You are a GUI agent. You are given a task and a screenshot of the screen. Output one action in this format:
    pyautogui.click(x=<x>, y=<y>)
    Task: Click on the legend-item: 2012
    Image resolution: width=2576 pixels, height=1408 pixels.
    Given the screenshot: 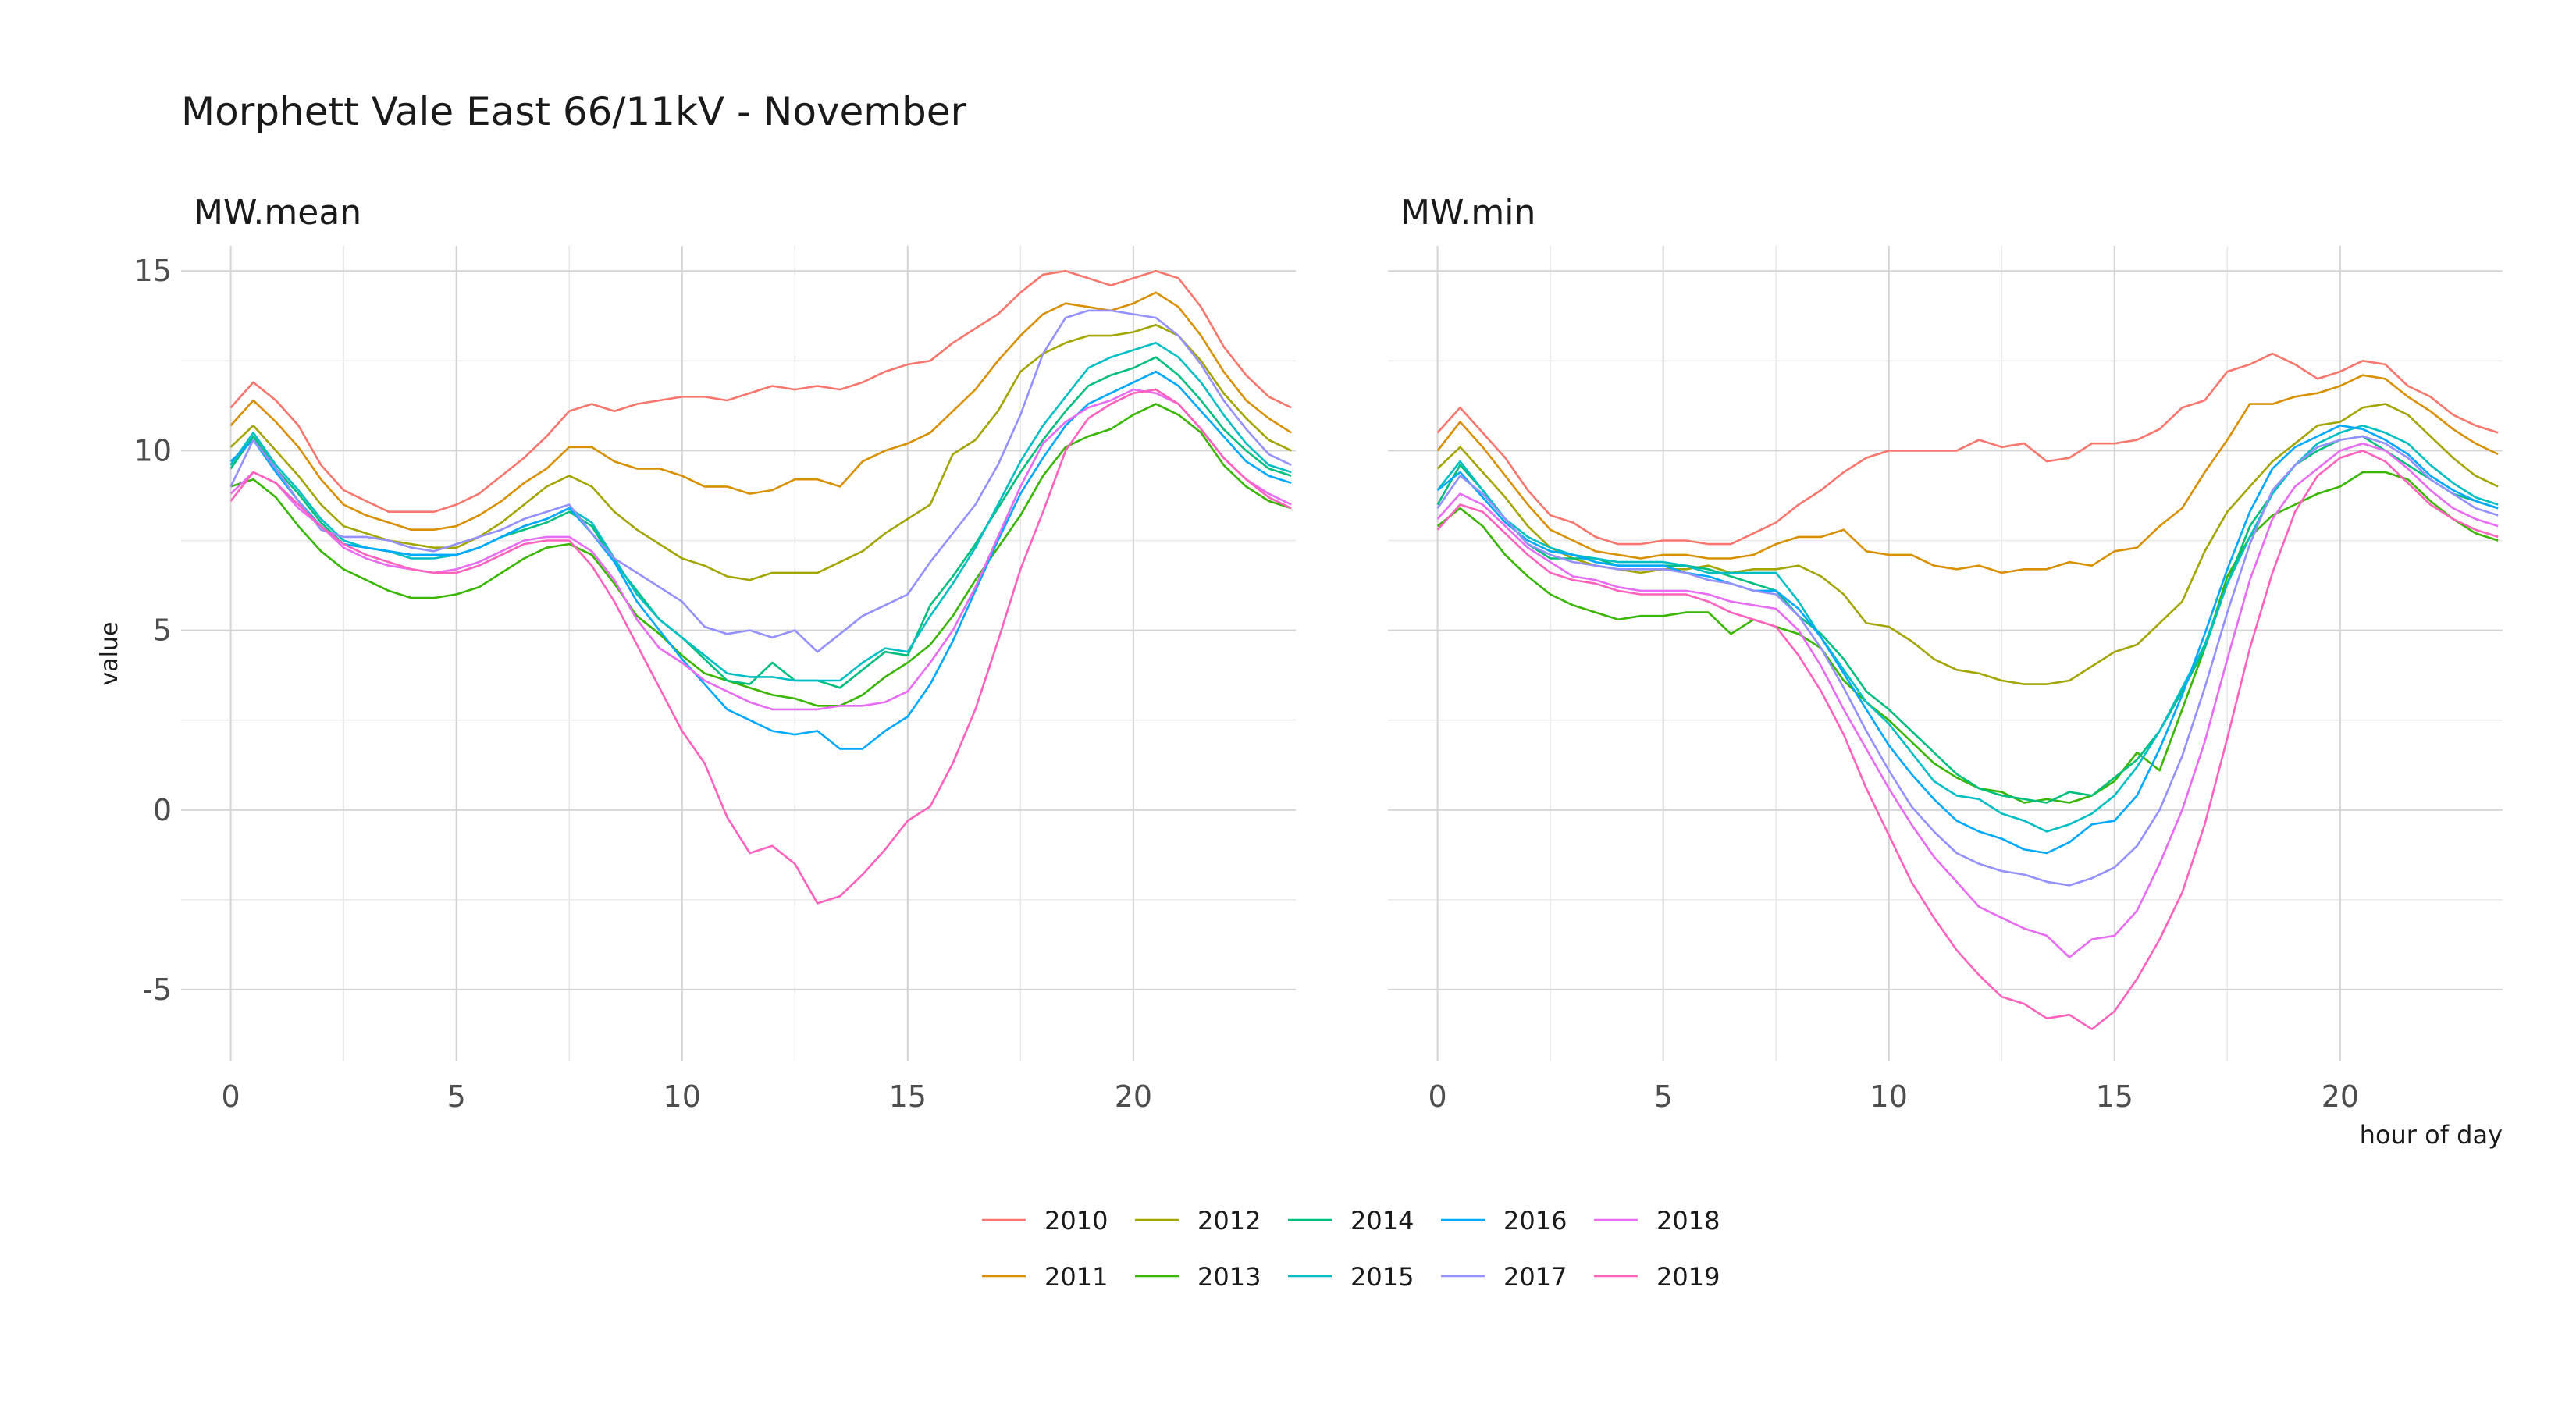 What is the action you would take?
    pyautogui.click(x=1198, y=1221)
    